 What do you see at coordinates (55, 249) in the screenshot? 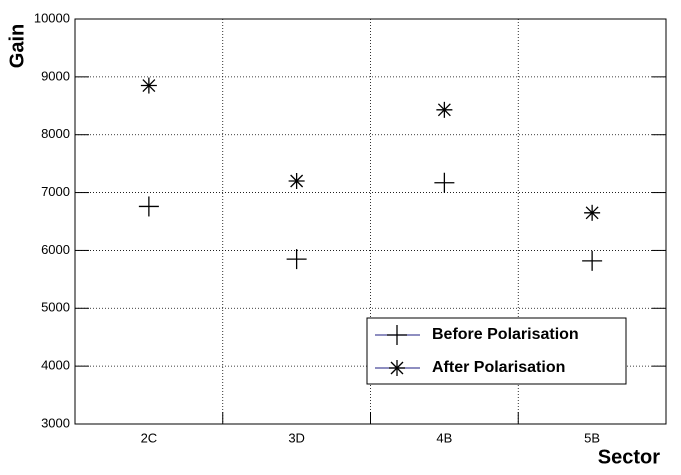
I see `y-tick-label: 6000` at bounding box center [55, 249].